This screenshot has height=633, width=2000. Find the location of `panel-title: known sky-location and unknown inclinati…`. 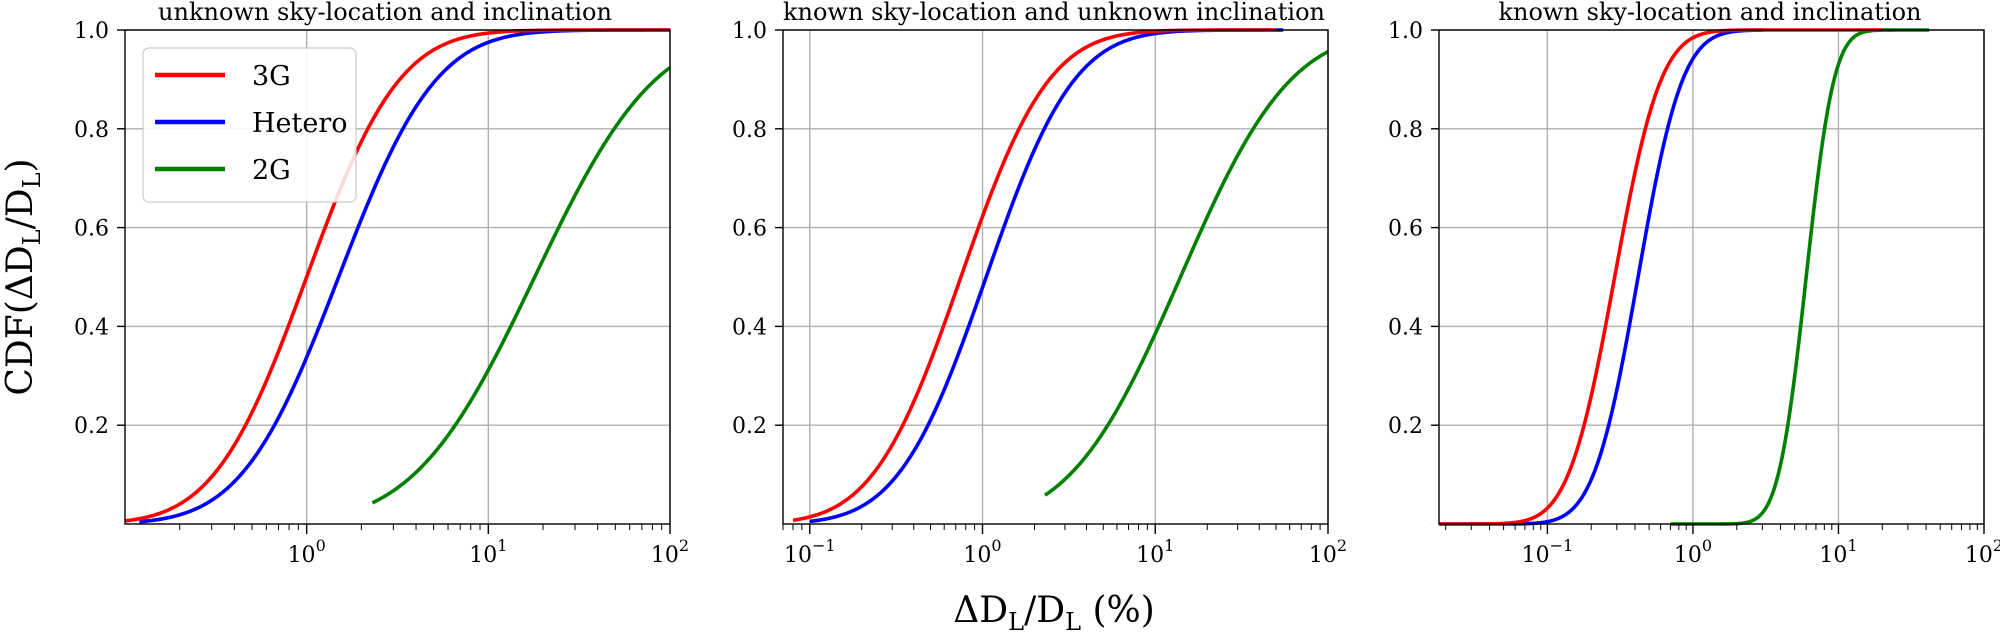

panel-title: known sky-location and unknown inclinati… is located at coordinates (1054, 13).